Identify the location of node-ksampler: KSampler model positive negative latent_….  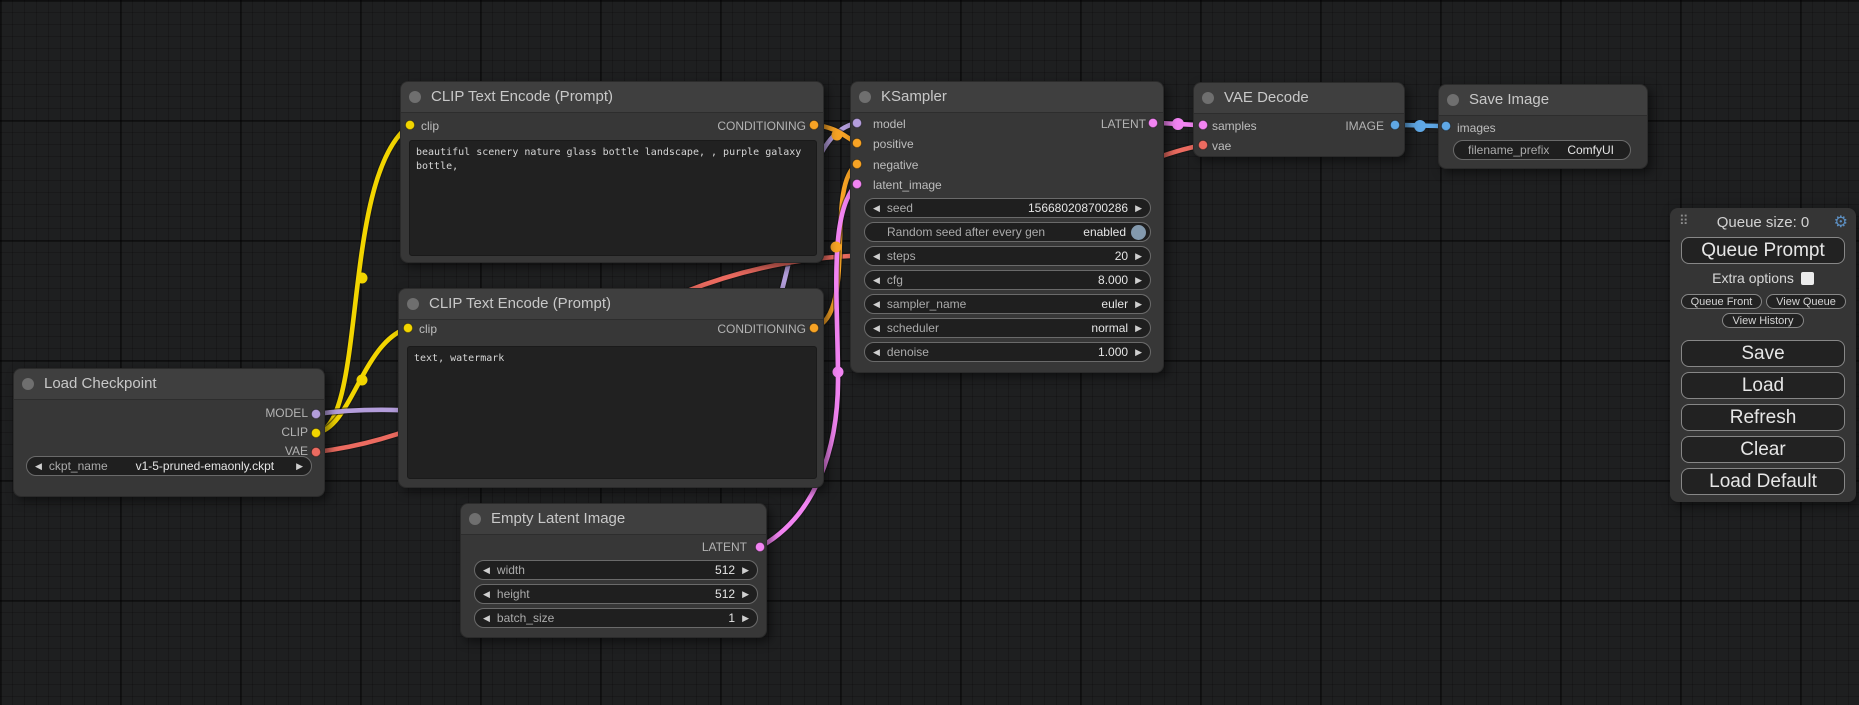
(1007, 227).